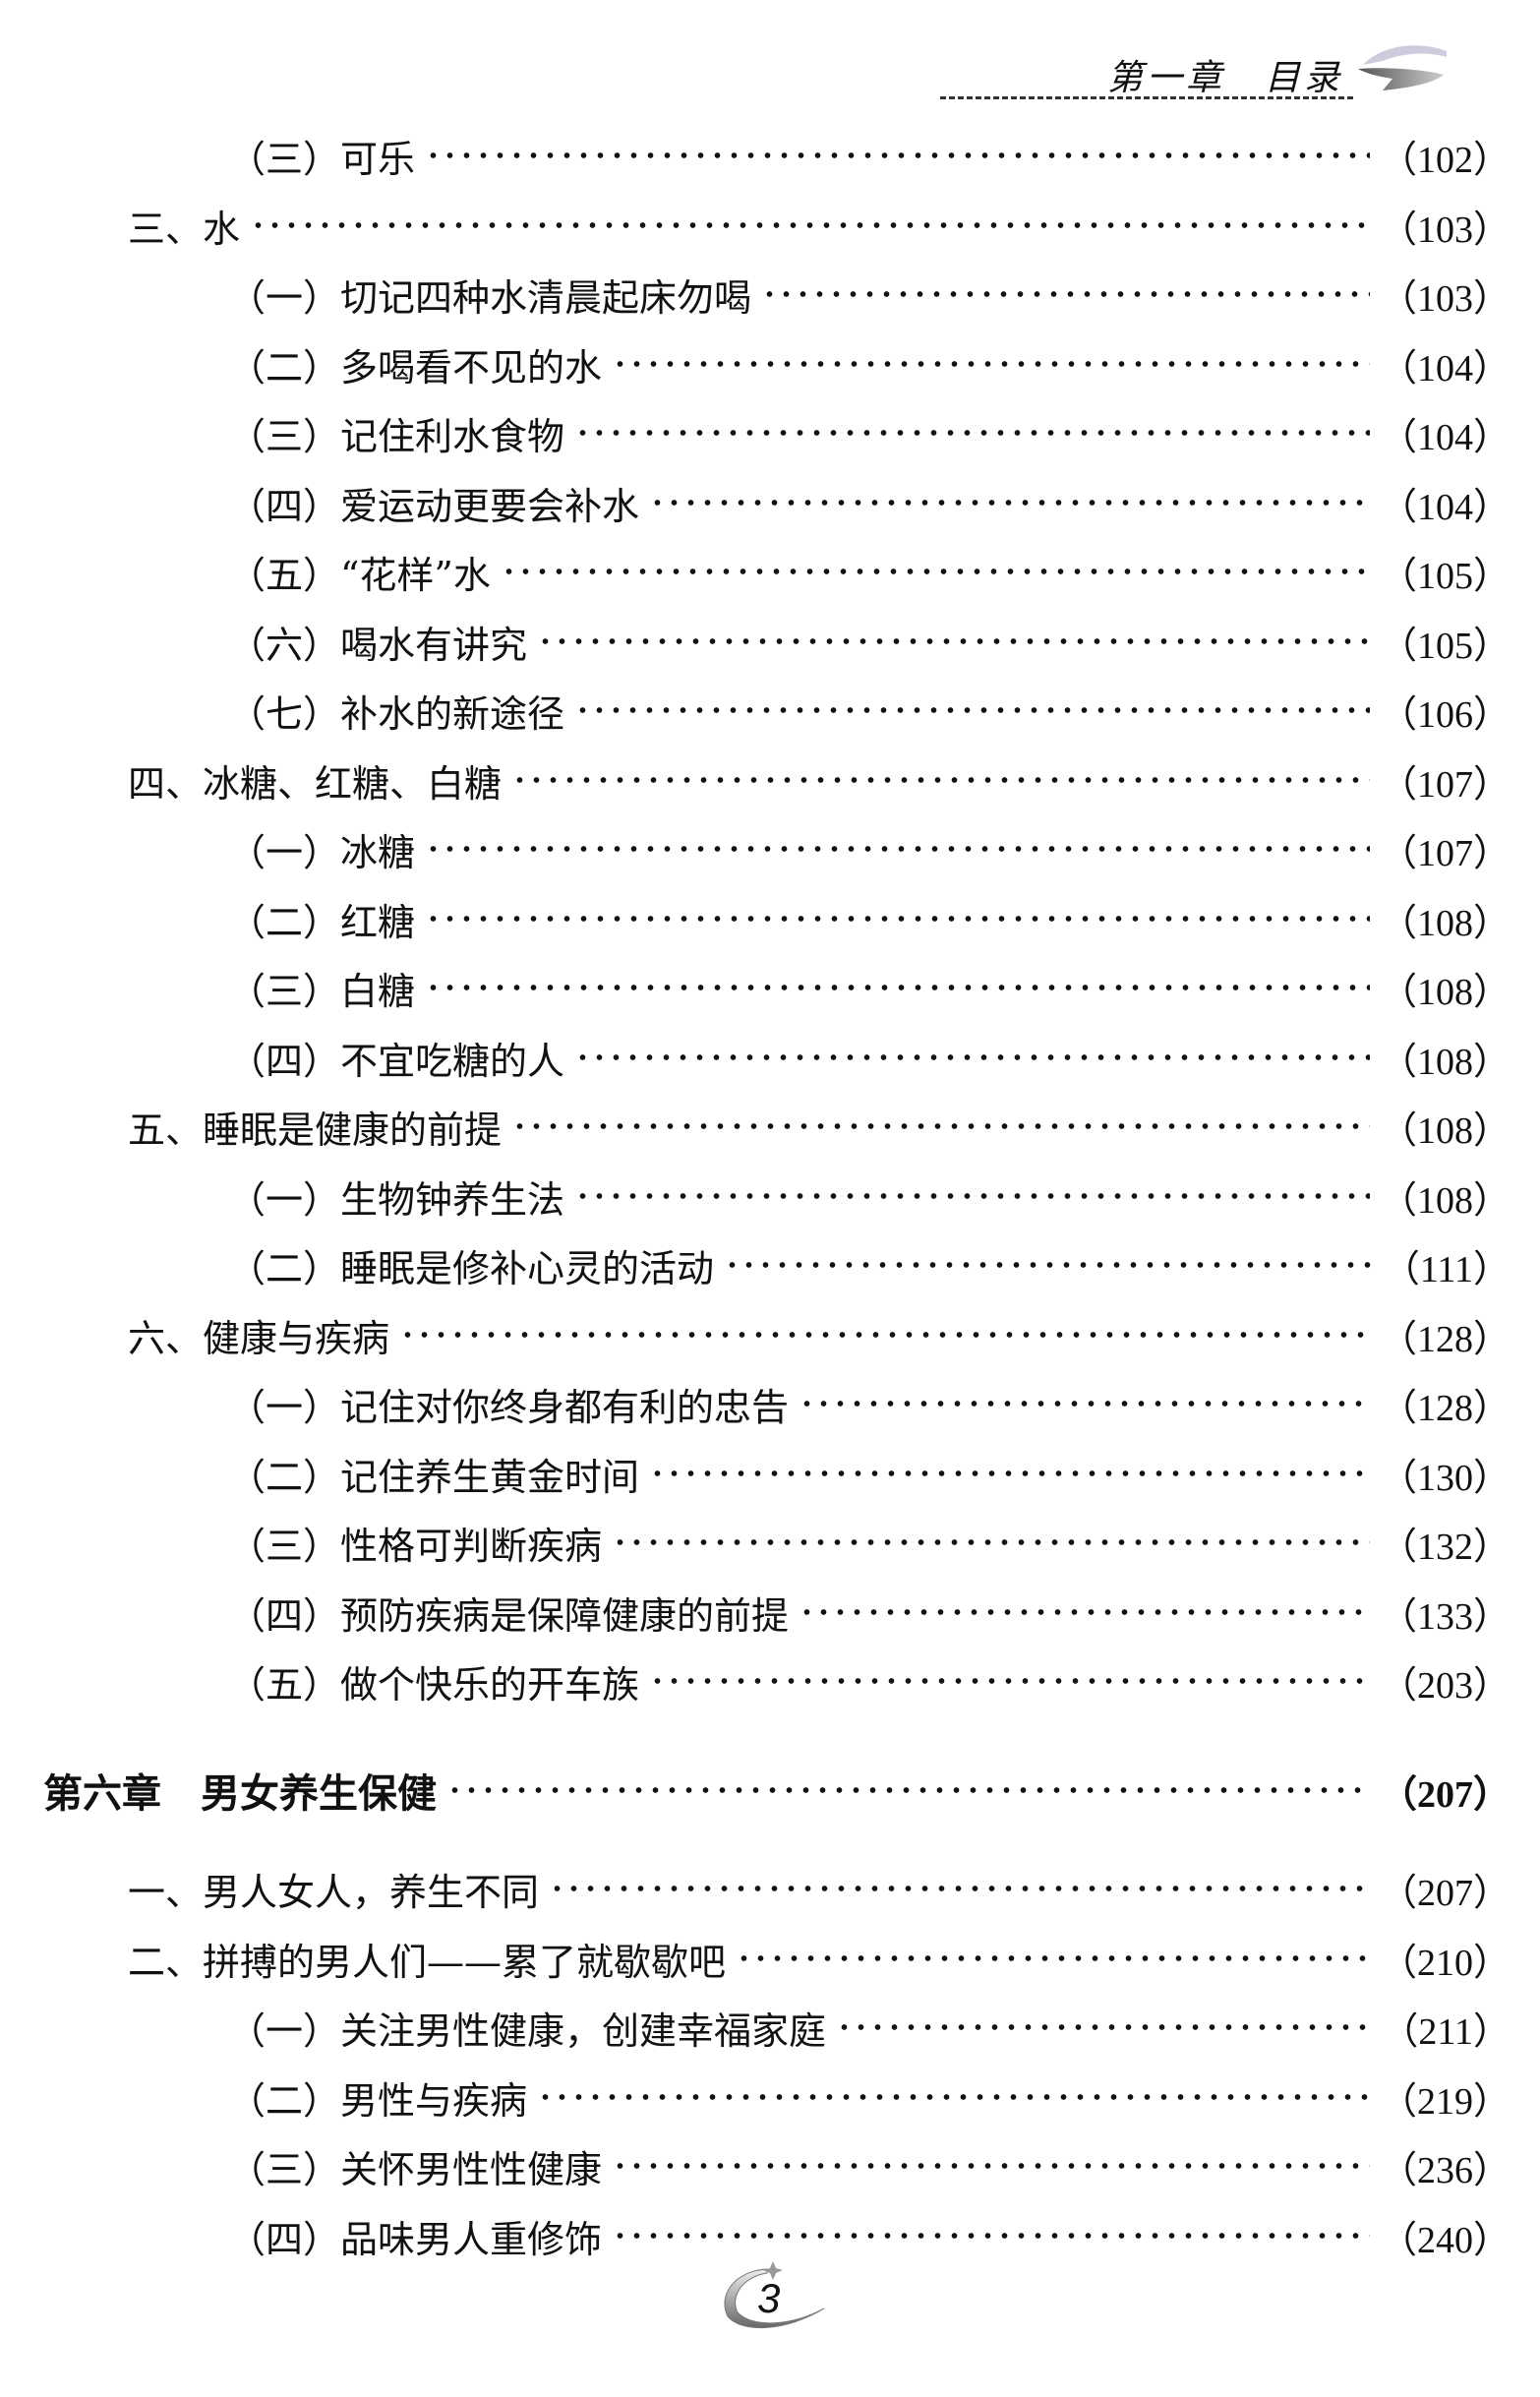  What do you see at coordinates (509, 1407) in the screenshot?
I see `entry-title: （一）记住对你终身都有利的忠告` at bounding box center [509, 1407].